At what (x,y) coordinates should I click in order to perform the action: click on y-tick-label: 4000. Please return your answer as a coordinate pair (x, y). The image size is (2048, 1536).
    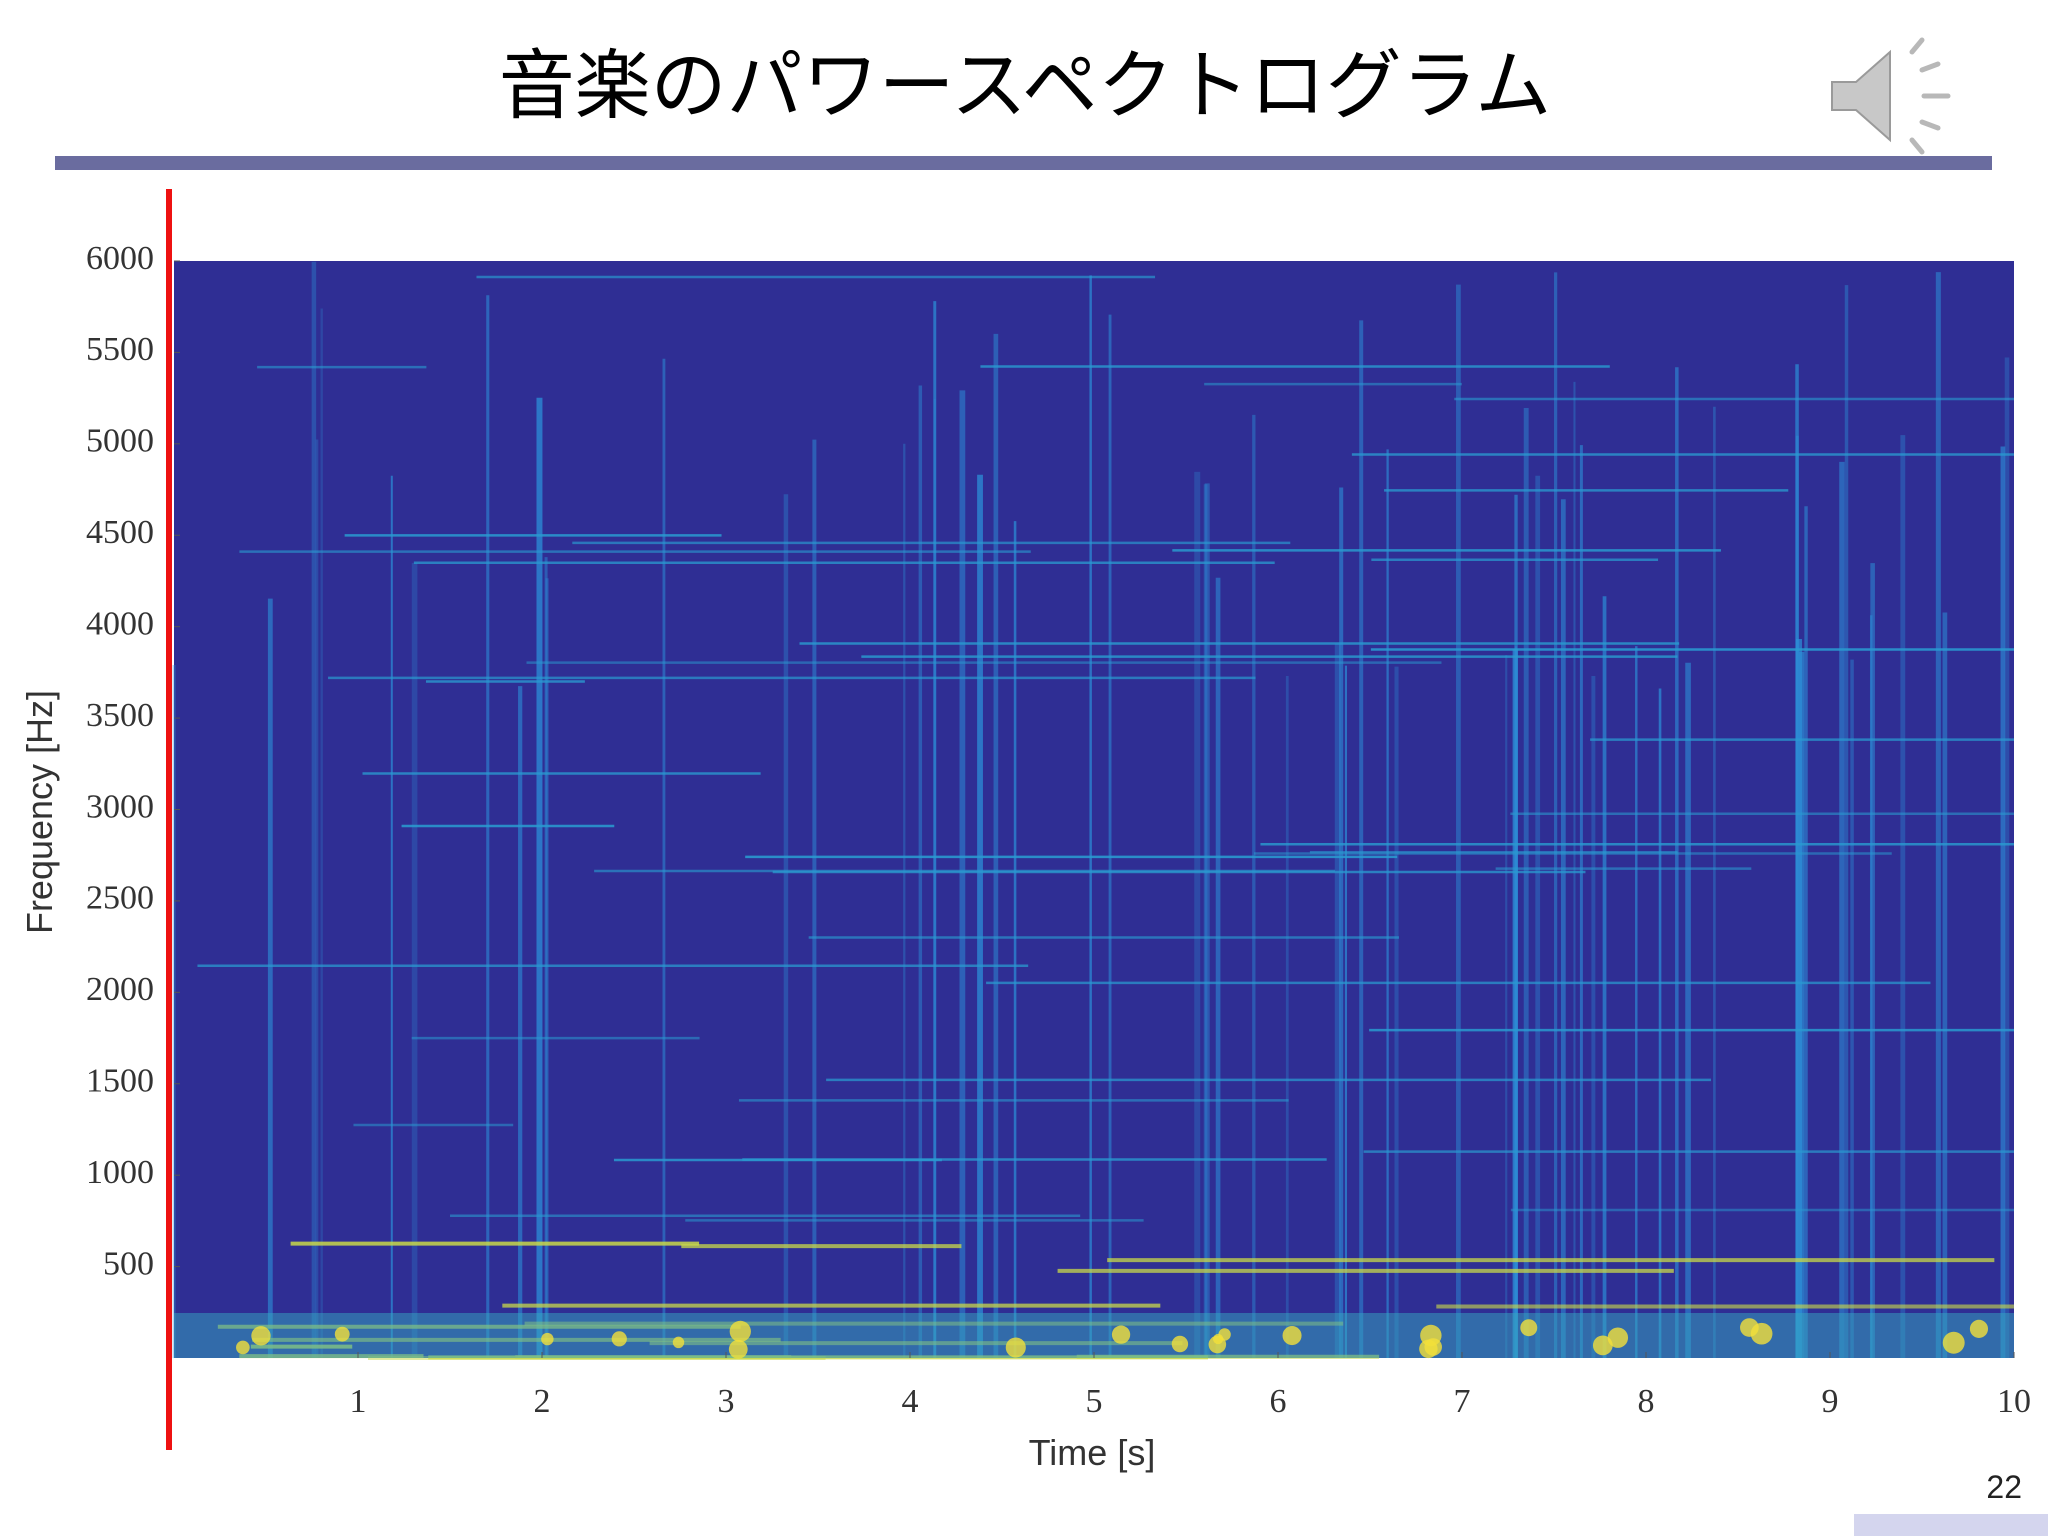
    Looking at the image, I should click on (120, 623).